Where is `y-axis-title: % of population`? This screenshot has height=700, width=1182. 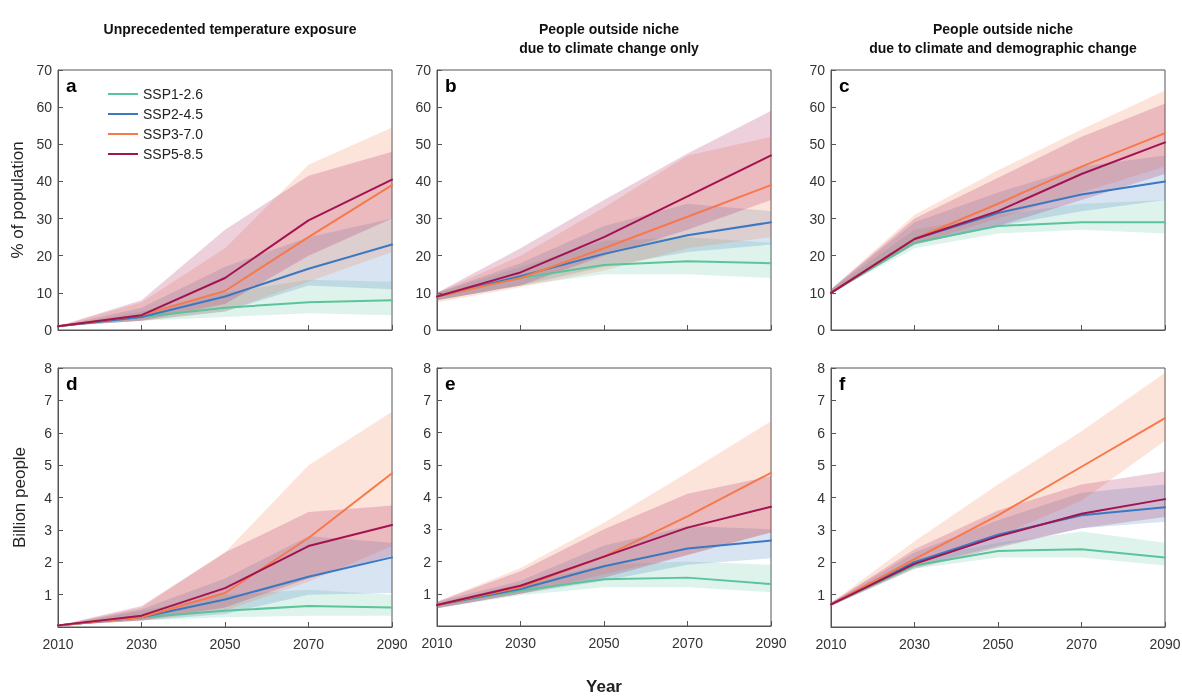
y-axis-title: % of population is located at coordinates (17, 200).